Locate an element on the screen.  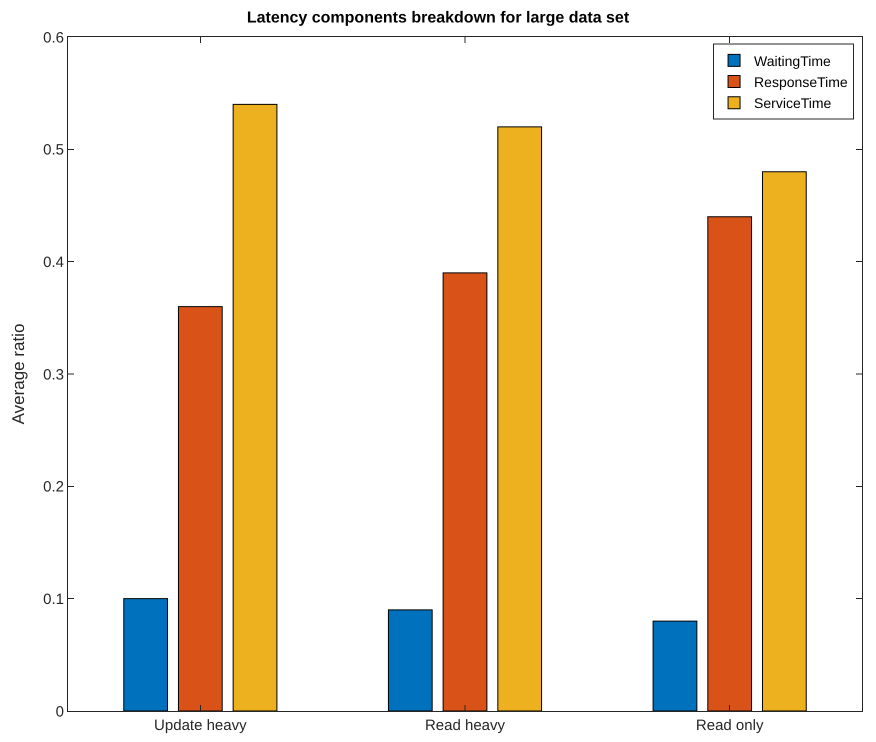
y-tick-label: 0 is located at coordinates (60, 711).